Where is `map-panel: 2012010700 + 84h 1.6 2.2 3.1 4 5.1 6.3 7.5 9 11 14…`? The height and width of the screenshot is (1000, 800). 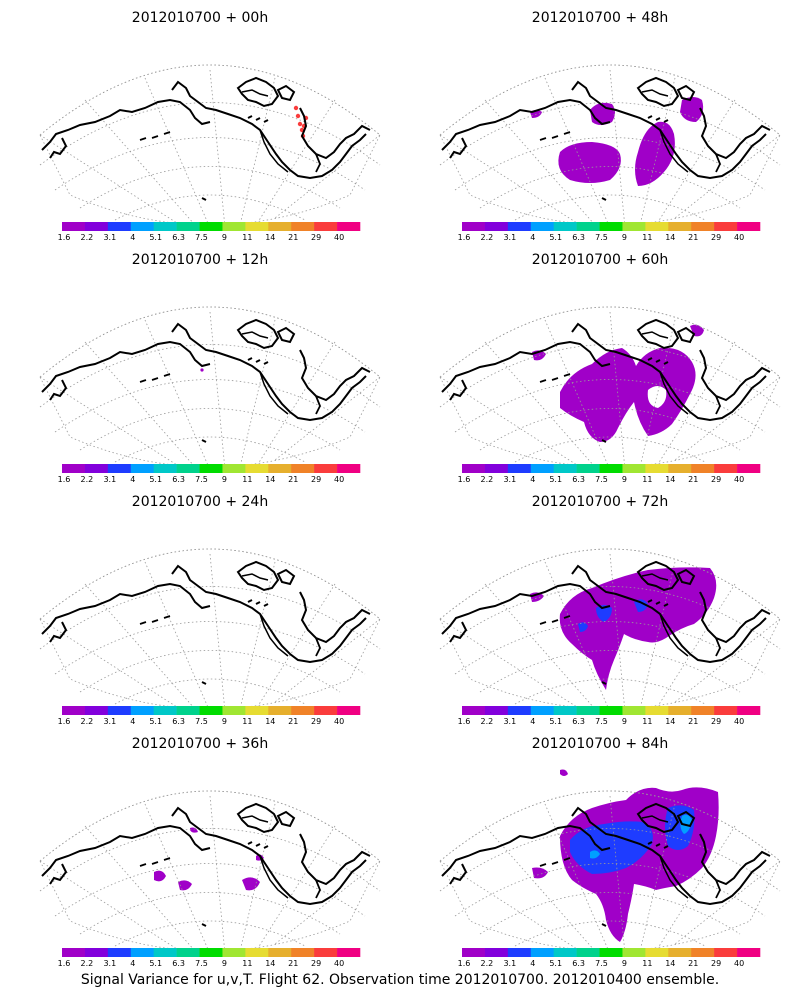 map-panel: 2012010700 + 84h 1.6 2.2 3.1 4 5.1 6.3 7.5 9 11 14… is located at coordinates (610, 852).